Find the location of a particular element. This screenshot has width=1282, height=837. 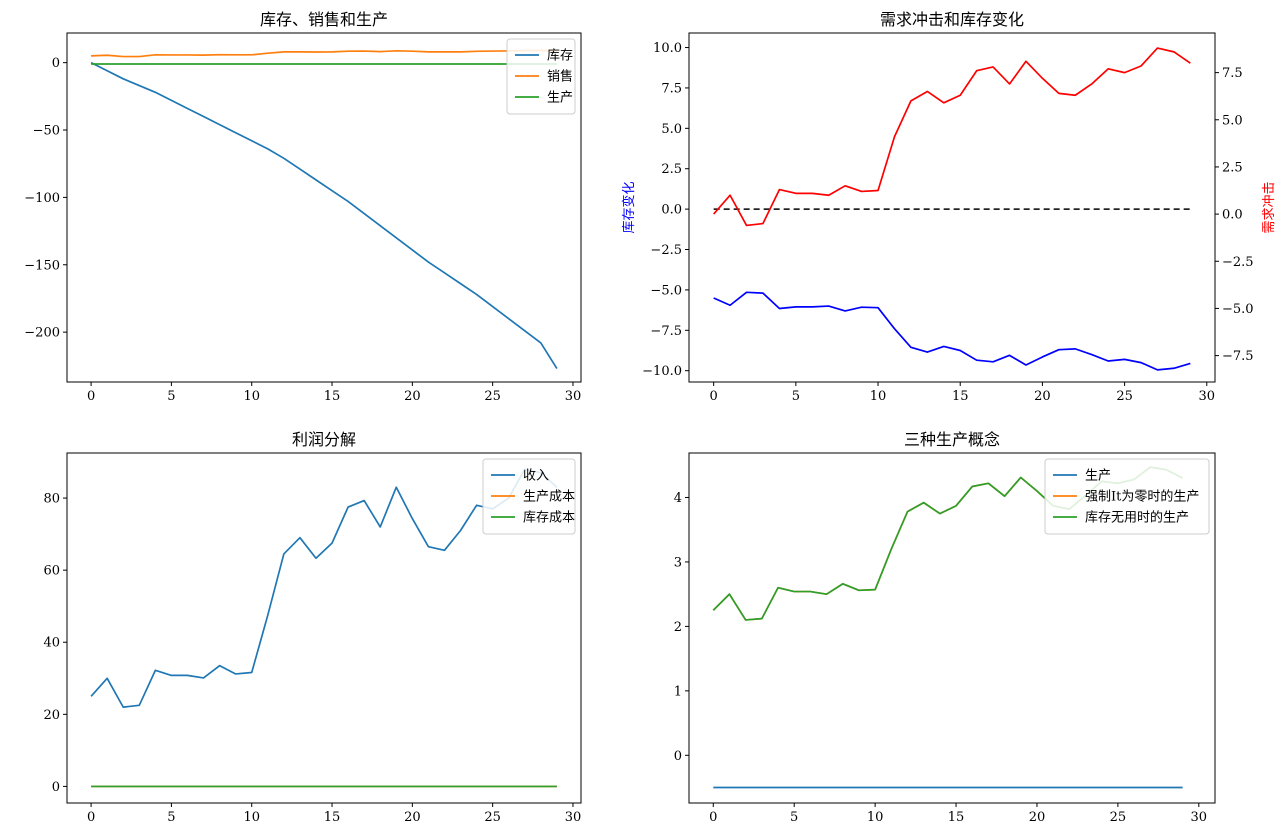

y-tick: −100 is located at coordinates (45, 198).